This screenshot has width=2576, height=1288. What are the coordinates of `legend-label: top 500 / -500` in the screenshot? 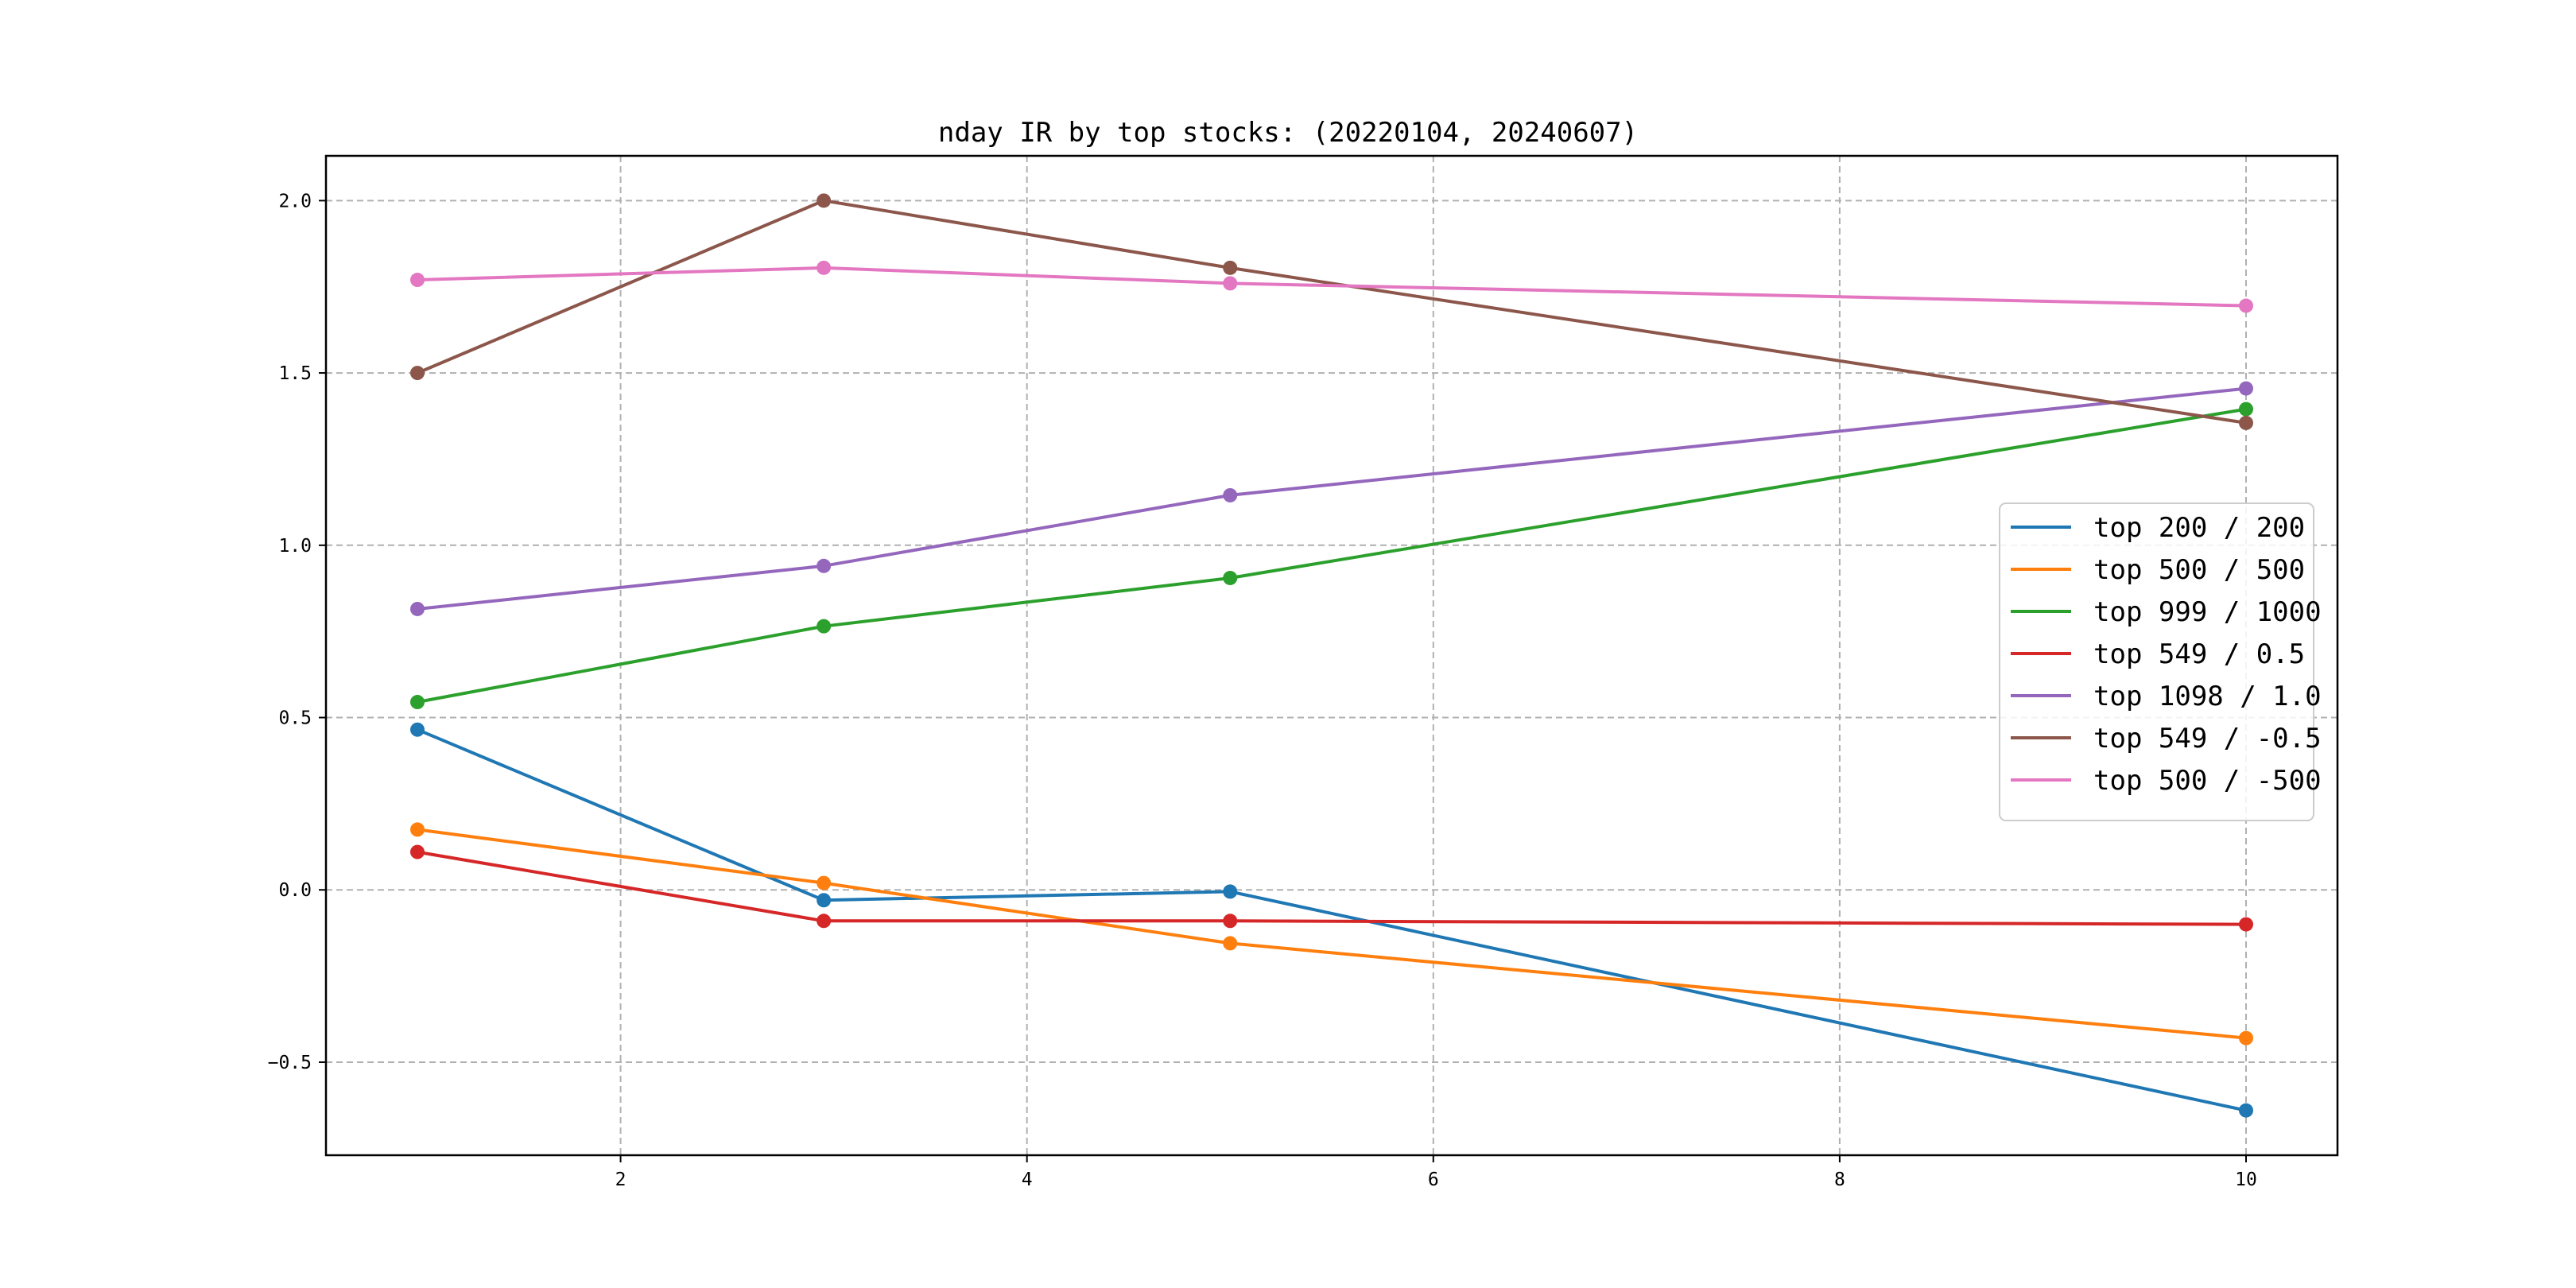 It's located at (2207, 781).